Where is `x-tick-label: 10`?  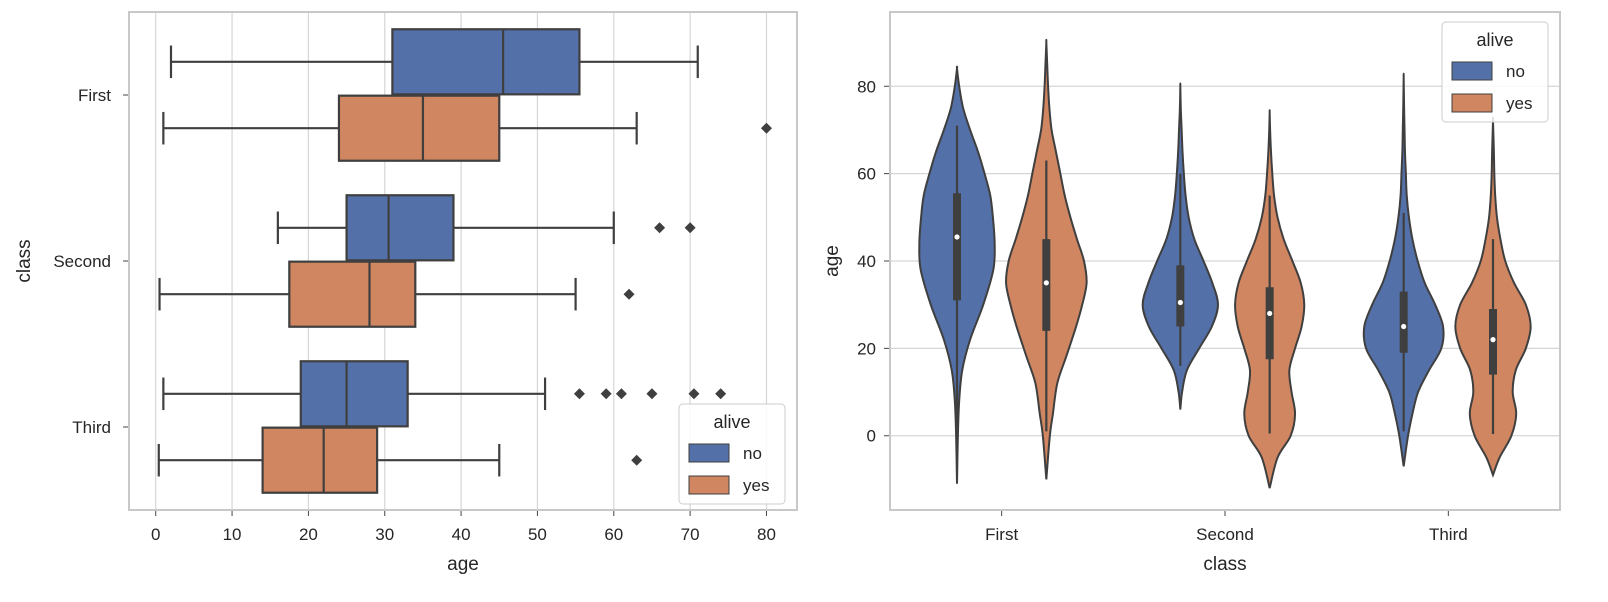
x-tick-label: 10 is located at coordinates (232, 534).